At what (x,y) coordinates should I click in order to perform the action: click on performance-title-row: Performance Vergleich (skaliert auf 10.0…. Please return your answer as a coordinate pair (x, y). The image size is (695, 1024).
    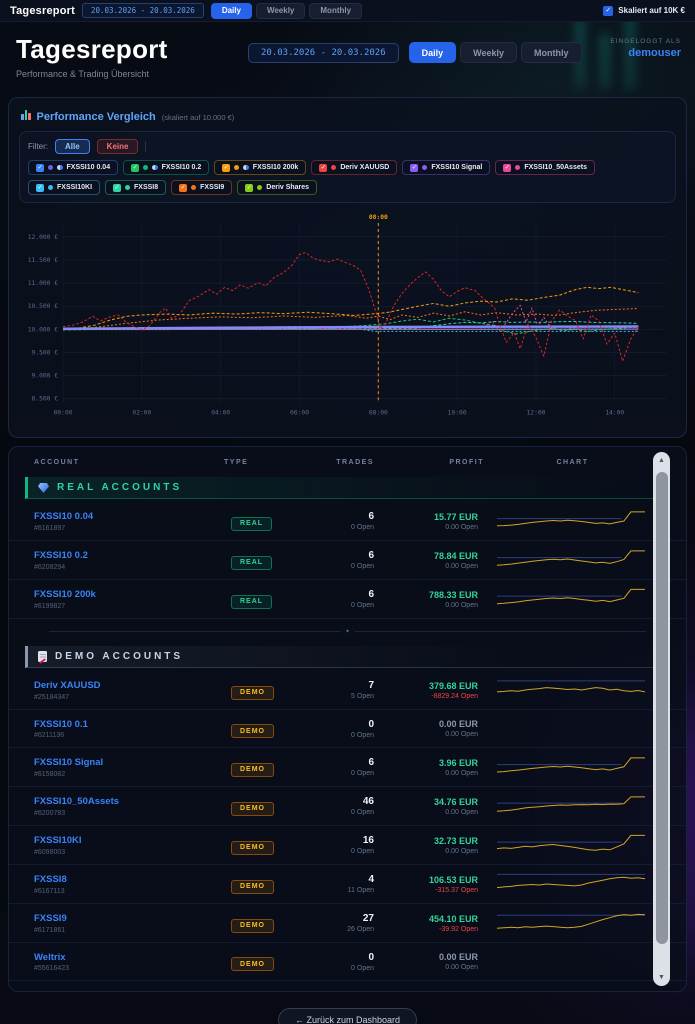
    Looking at the image, I should click on (347, 119).